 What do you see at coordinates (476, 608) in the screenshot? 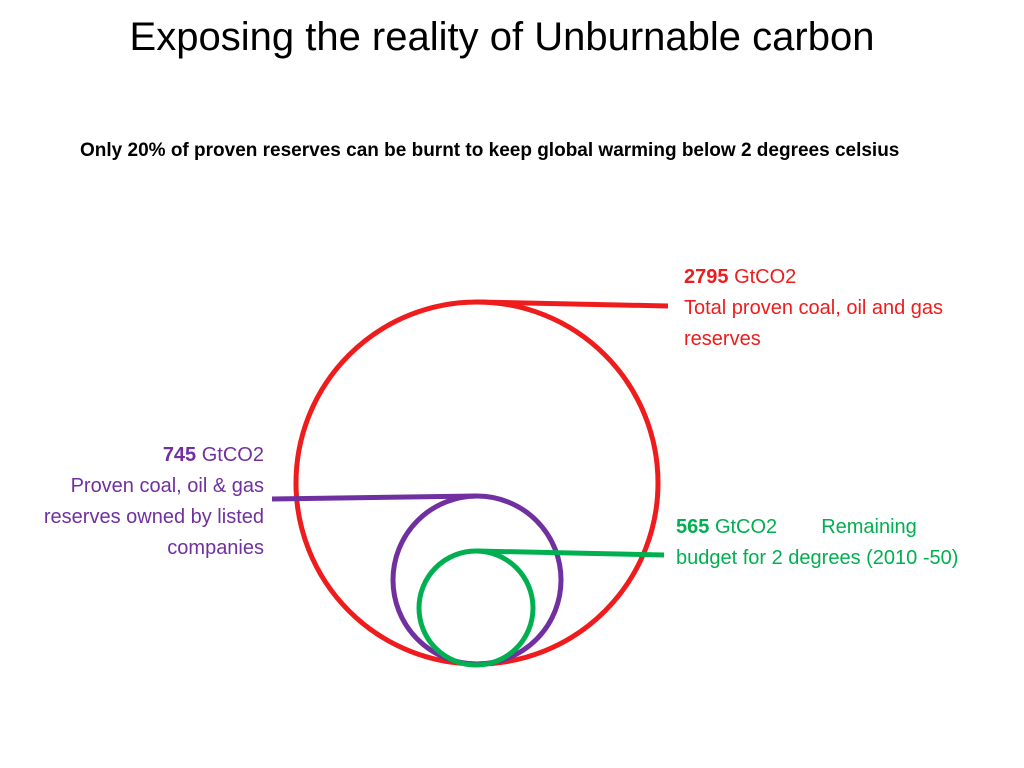
I see `remaining-budget-circle` at bounding box center [476, 608].